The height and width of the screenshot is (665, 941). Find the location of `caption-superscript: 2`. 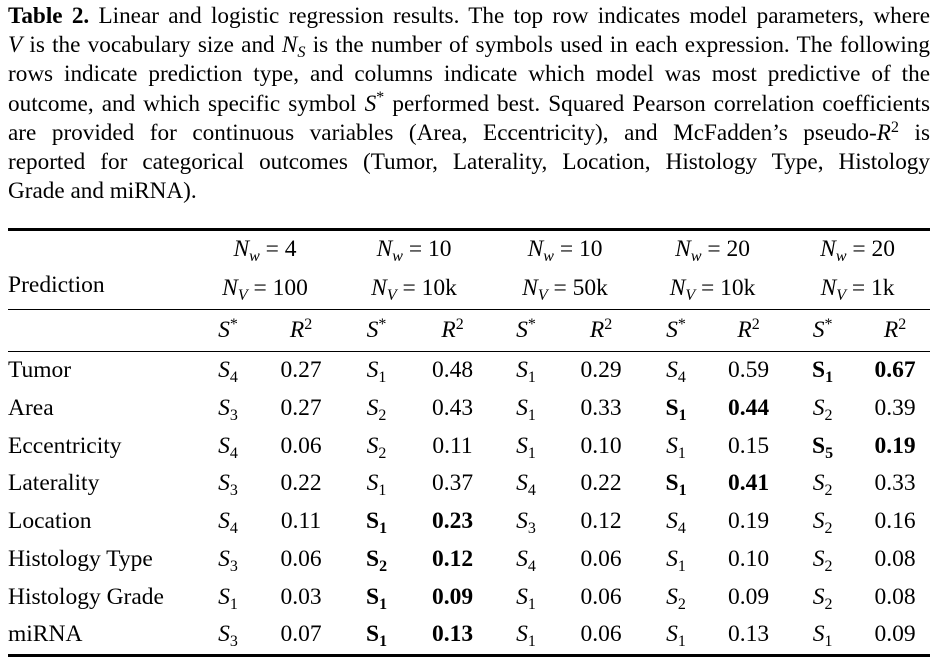

caption-superscript: 2 is located at coordinates (894, 126).